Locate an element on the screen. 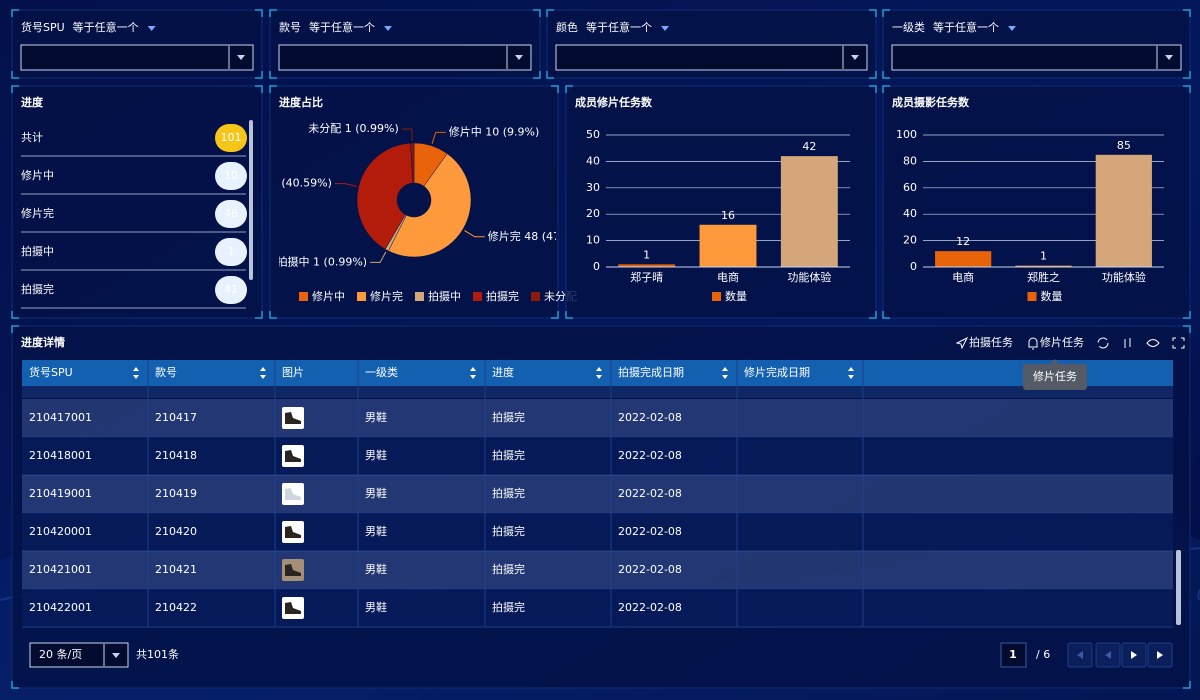  chart-title: 成员摄影任务数 is located at coordinates (931, 102).